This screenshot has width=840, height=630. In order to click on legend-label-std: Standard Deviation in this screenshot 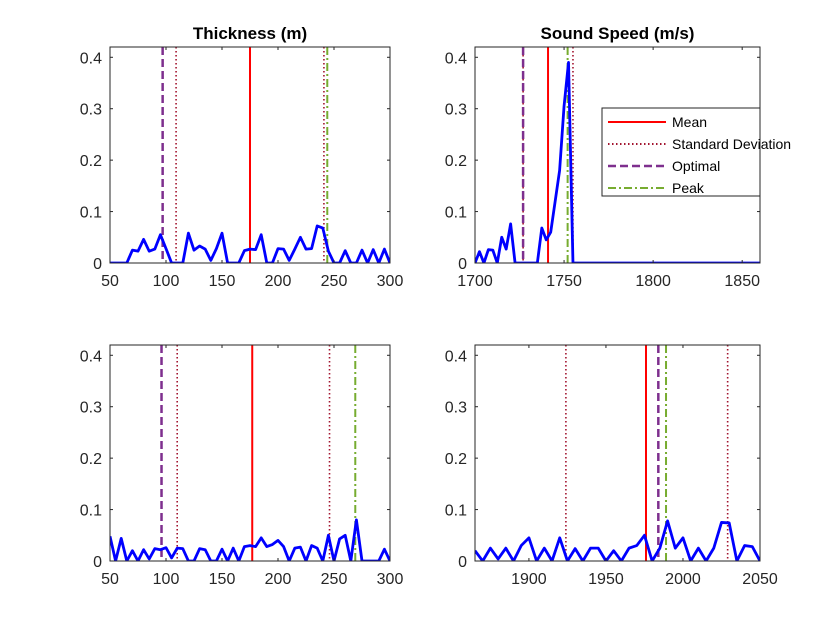, I will do `click(731, 144)`.